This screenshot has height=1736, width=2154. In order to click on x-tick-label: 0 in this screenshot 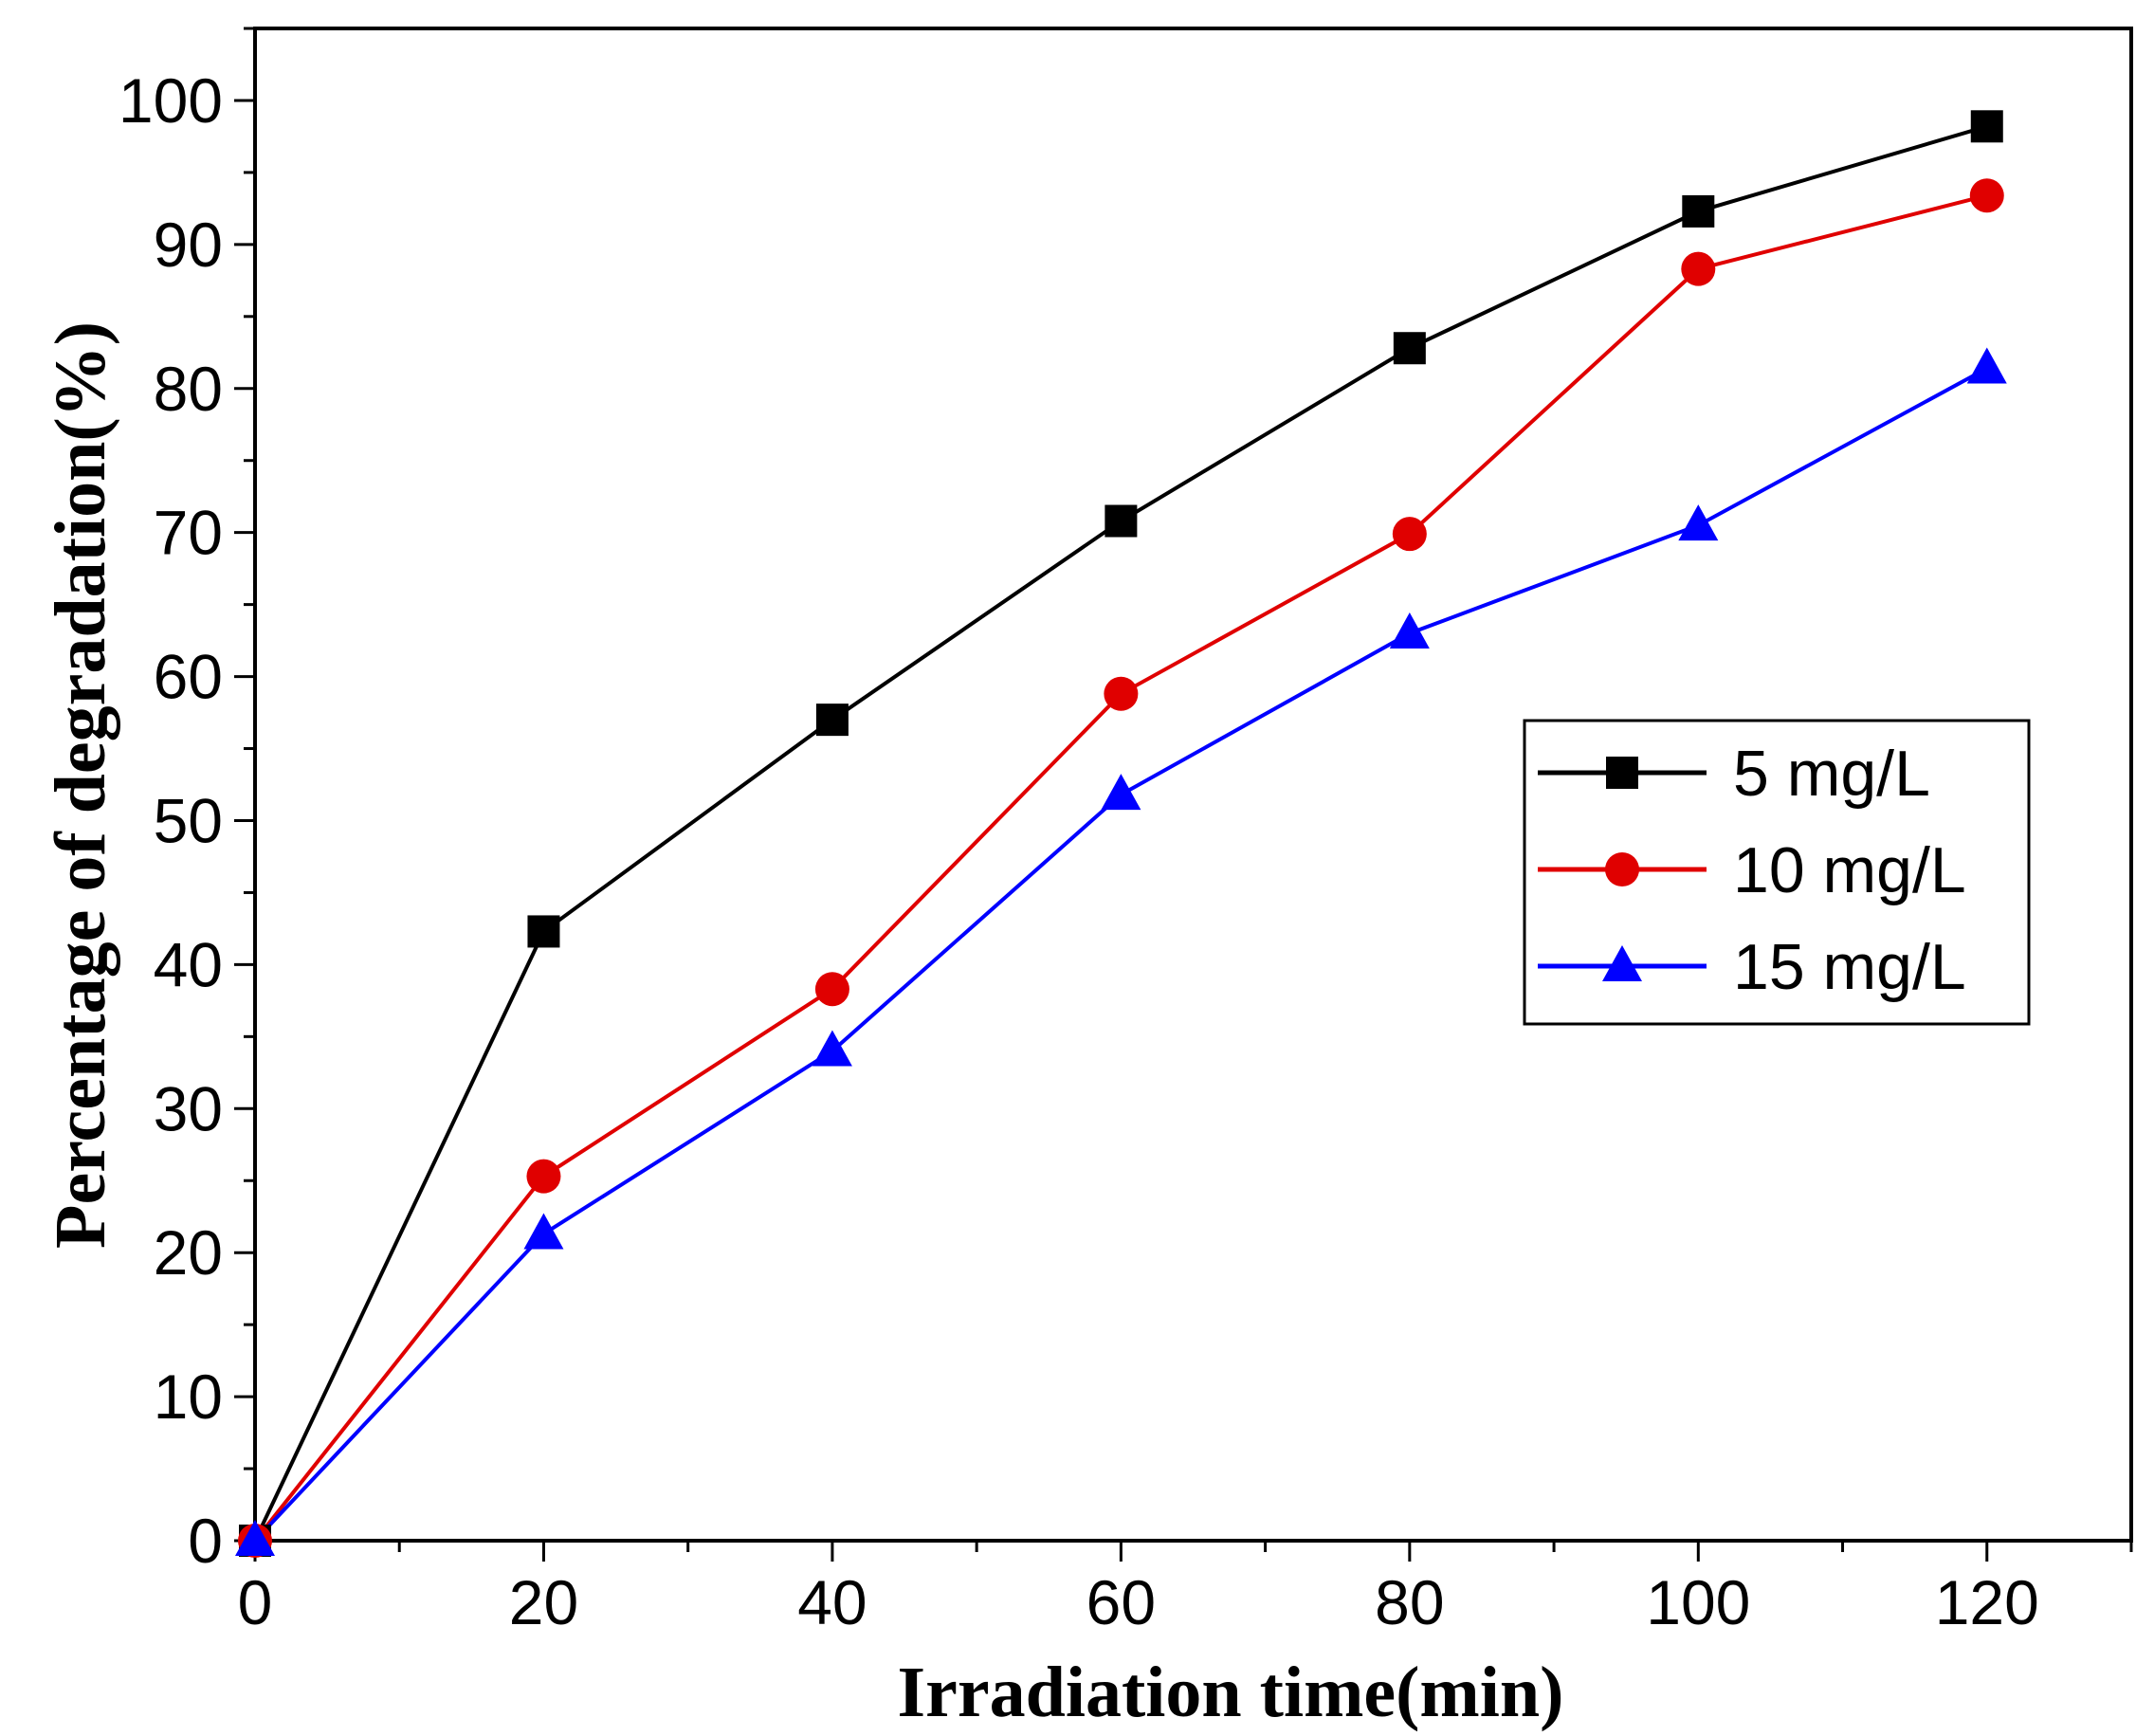, I will do `click(255, 1602)`.